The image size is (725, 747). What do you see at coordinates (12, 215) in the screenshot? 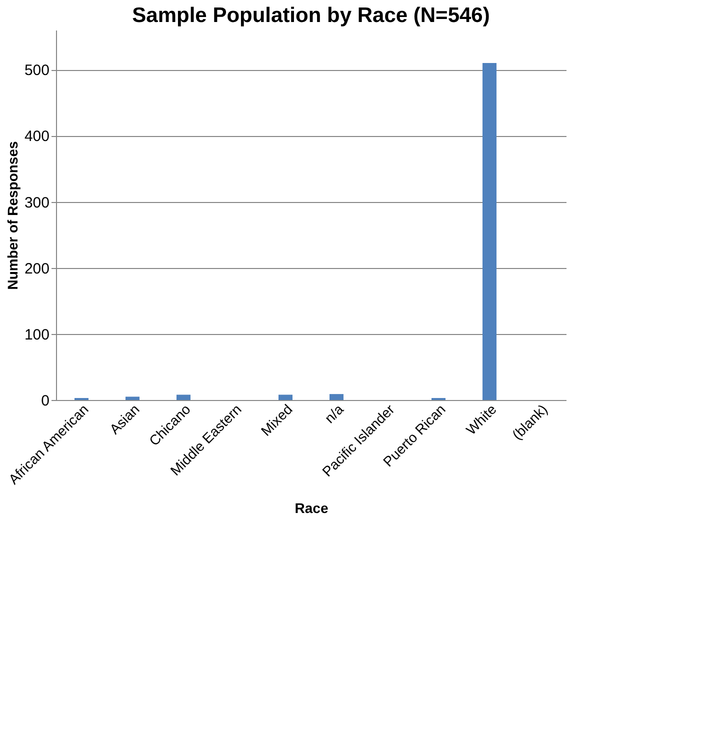
I see `y-axis-title: Number of Responses` at bounding box center [12, 215].